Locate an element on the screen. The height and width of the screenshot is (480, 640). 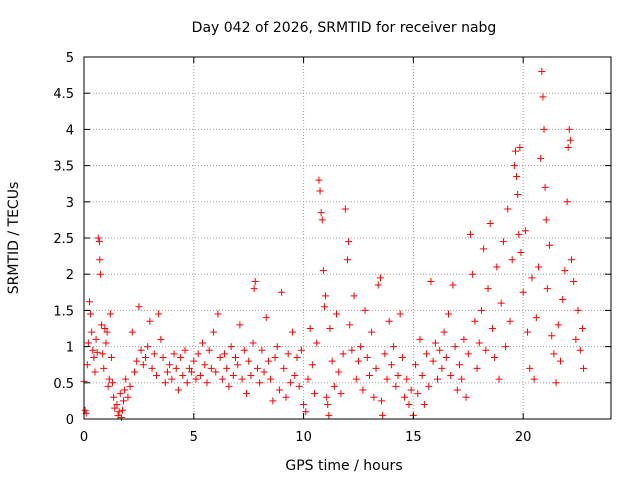
x-tick-label: 20 is located at coordinates (523, 437).